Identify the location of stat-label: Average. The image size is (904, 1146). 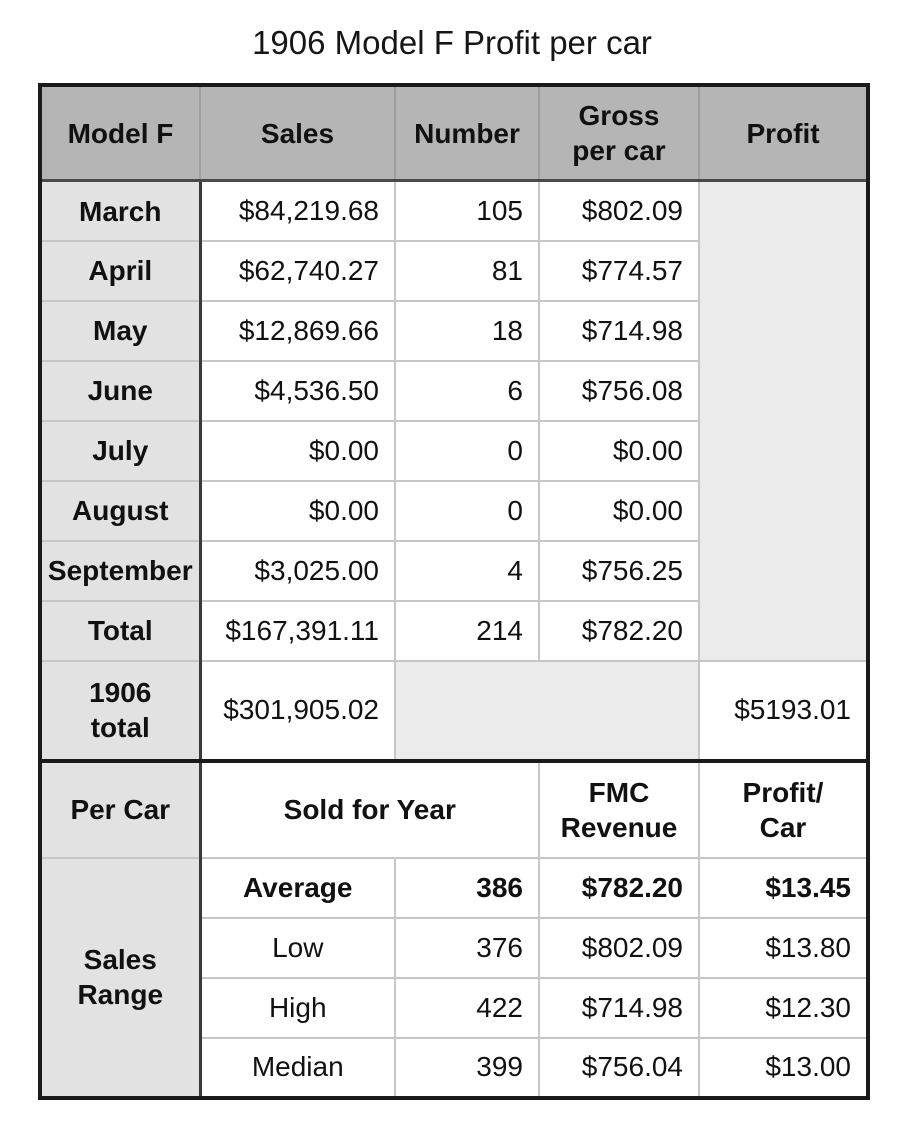
(297, 887).